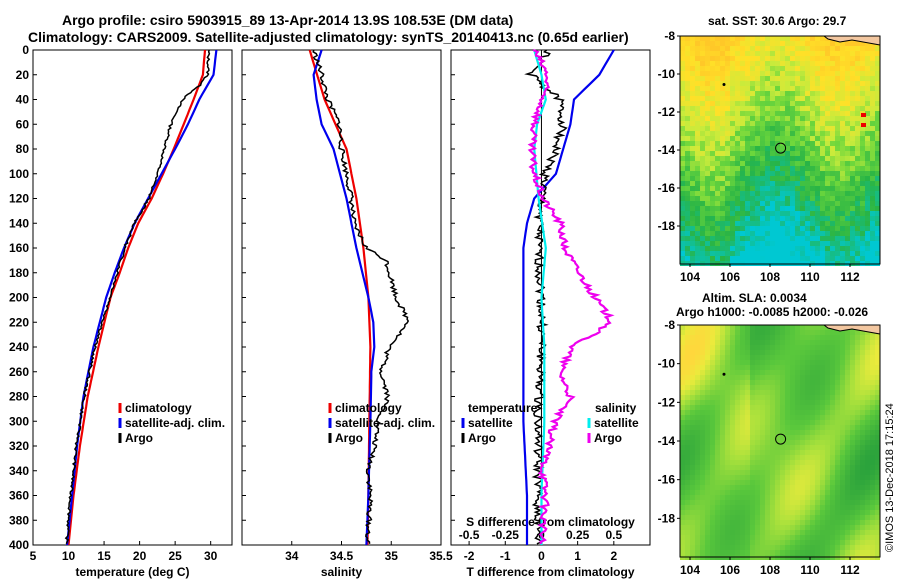 Image resolution: width=900 pixels, height=580 pixels. Describe the element at coordinates (724, 84) in the screenshot. I see `sst-island-dot` at that location.